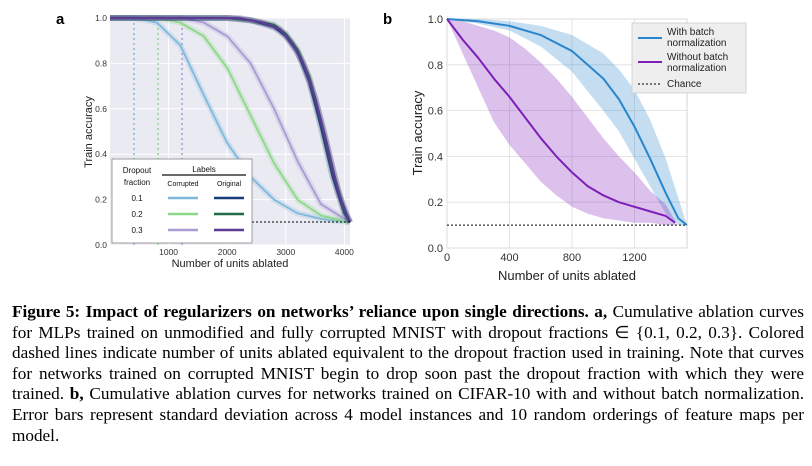  I want to click on x-tick-label: 0, so click(447, 258).